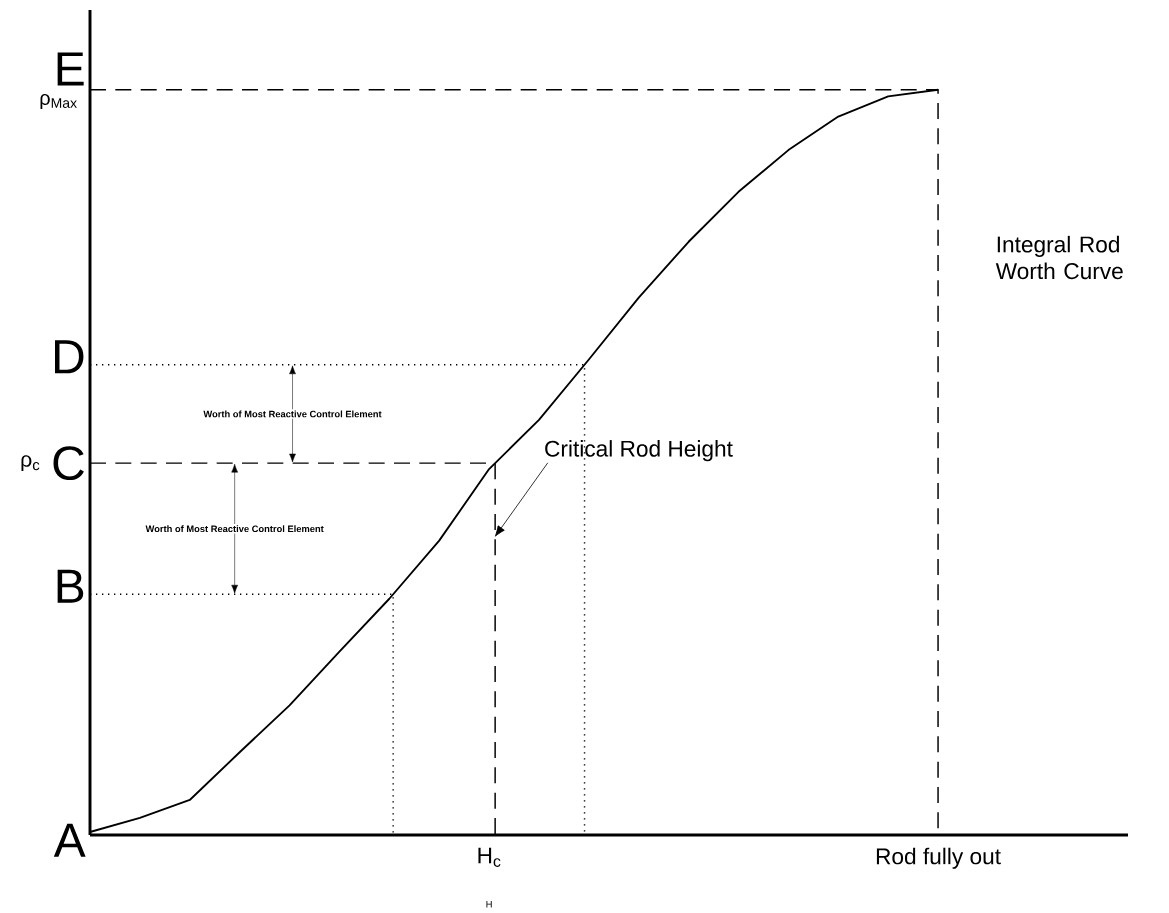 The image size is (1169, 913). What do you see at coordinates (1059, 257) in the screenshot?
I see `text: Integral Rod Worth Curve` at bounding box center [1059, 257].